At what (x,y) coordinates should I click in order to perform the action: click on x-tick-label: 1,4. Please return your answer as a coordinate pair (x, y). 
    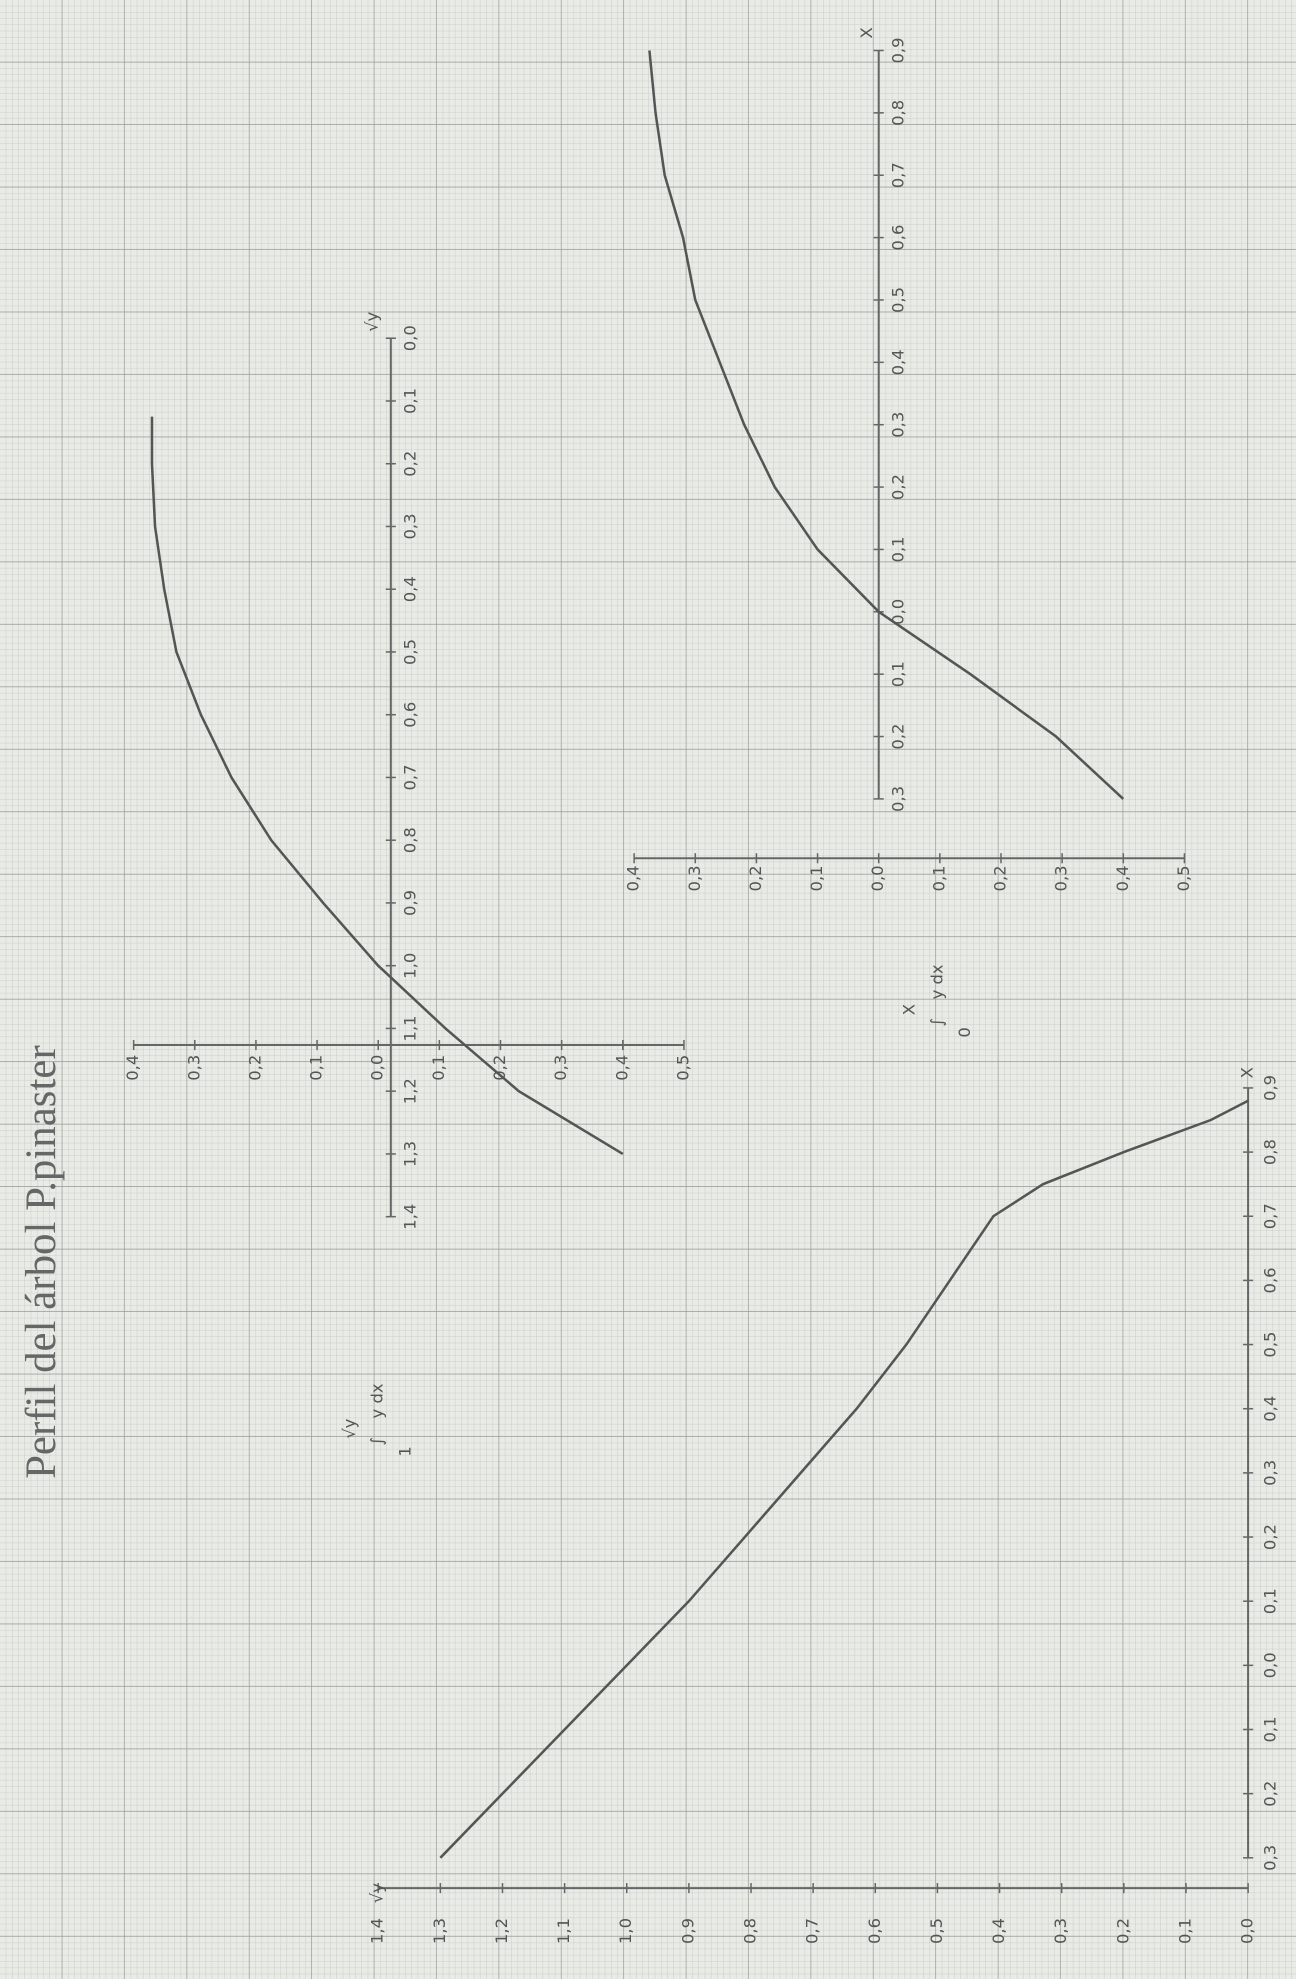
    Looking at the image, I should click on (409, 1217).